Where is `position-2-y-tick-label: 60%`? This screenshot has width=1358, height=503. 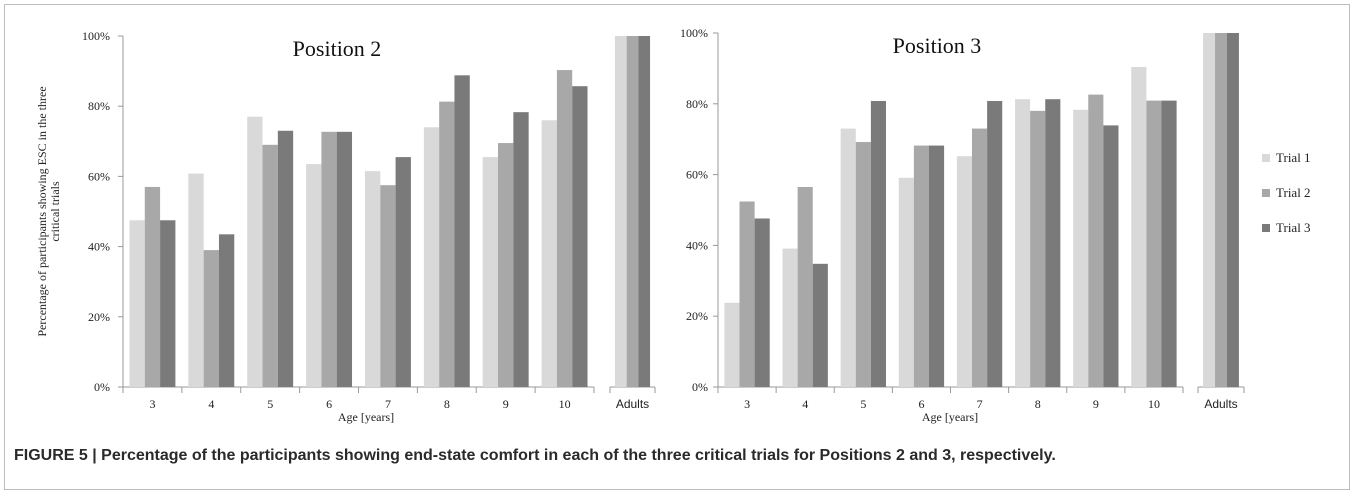 position-2-y-tick-label: 60% is located at coordinates (99, 176).